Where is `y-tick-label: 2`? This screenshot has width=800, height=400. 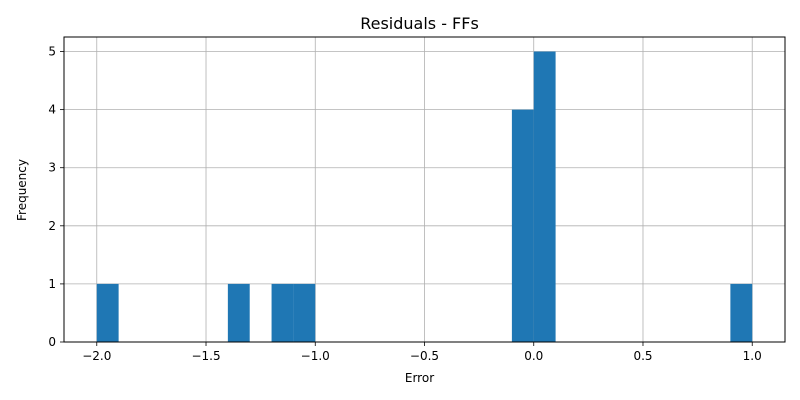 y-tick-label: 2 is located at coordinates (52, 226).